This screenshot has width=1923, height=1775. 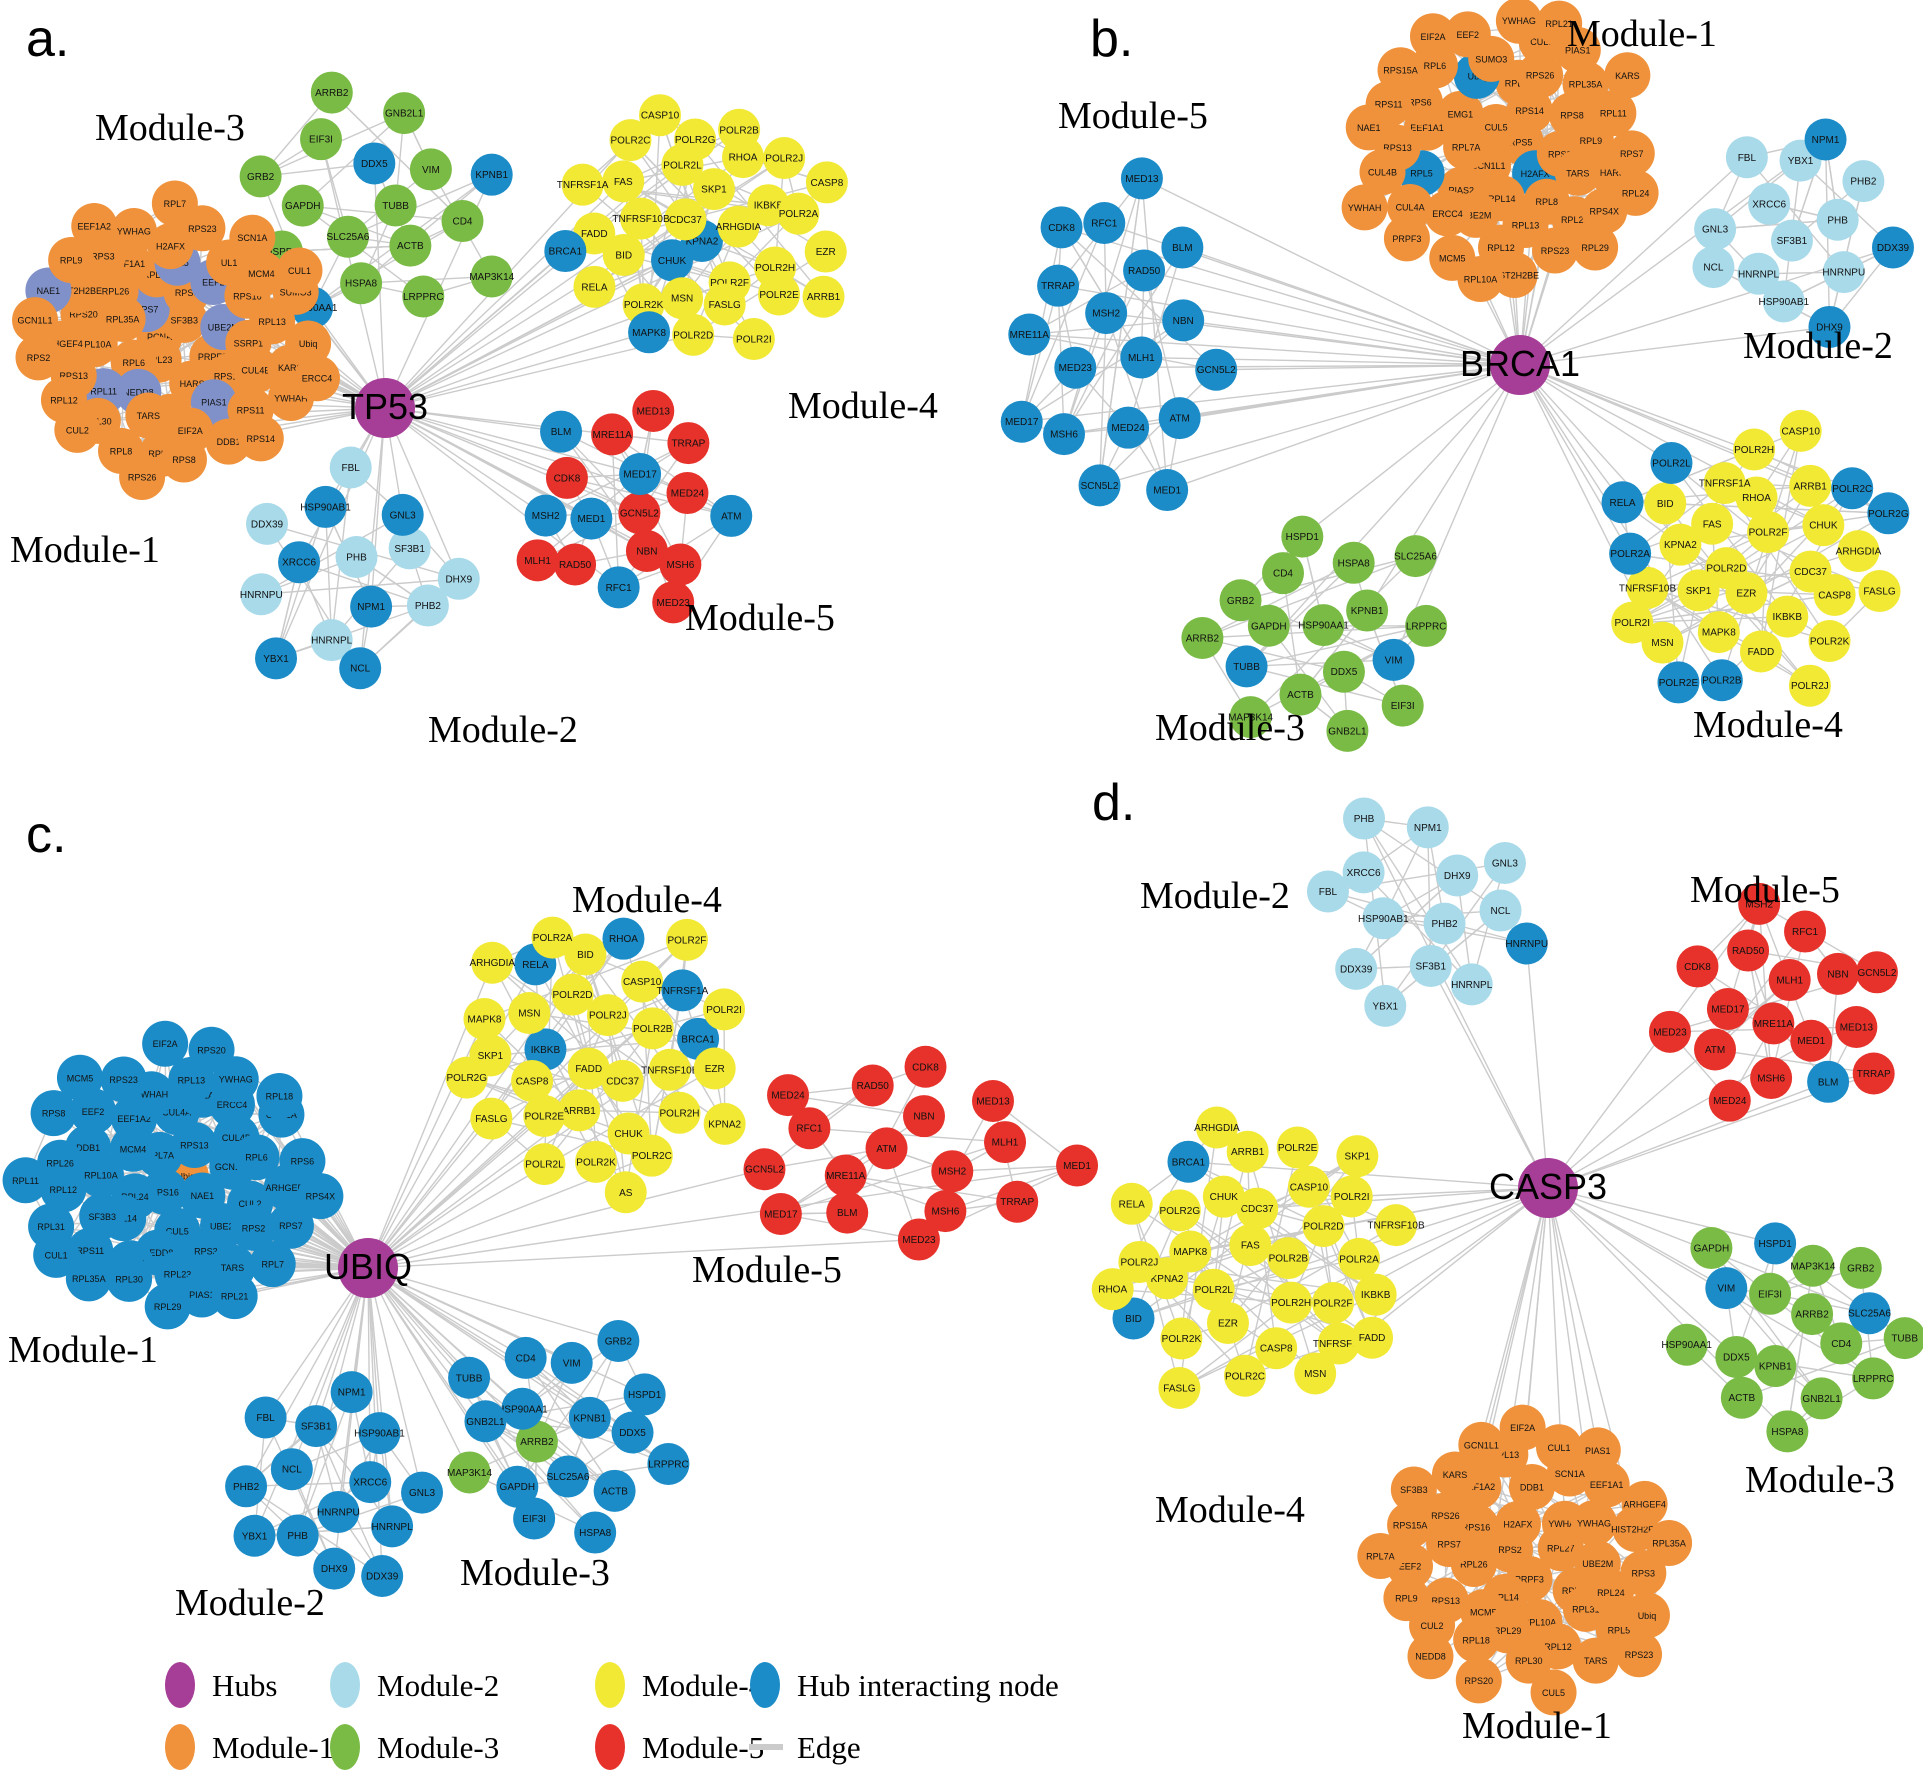 I want to click on node-circle-NEDD8, so click(x=1430, y=1656).